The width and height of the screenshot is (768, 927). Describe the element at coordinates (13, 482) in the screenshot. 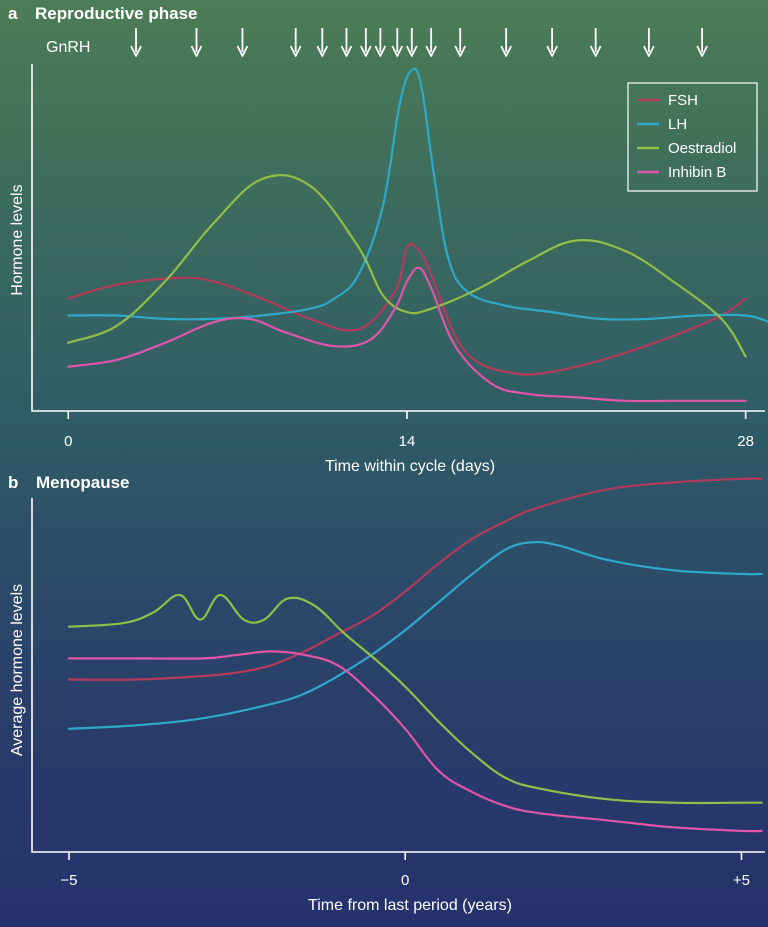

I see `panel-b-letter: b` at that location.